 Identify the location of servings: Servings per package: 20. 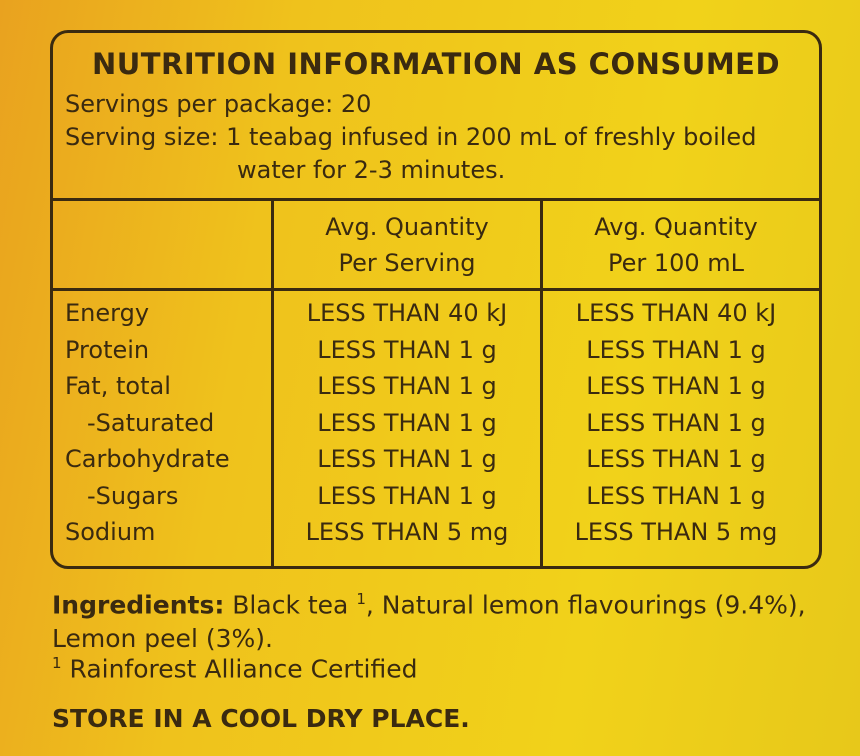
(218, 104).